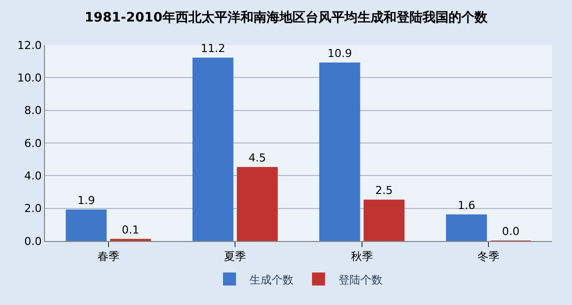 The image size is (572, 305). I want to click on data-label: 1.6, so click(467, 205).